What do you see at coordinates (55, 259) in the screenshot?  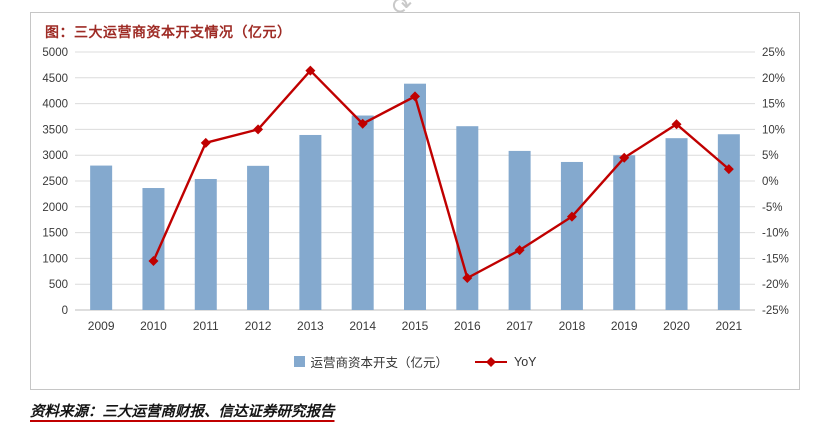 I see `svg-text: 1000` at bounding box center [55, 259].